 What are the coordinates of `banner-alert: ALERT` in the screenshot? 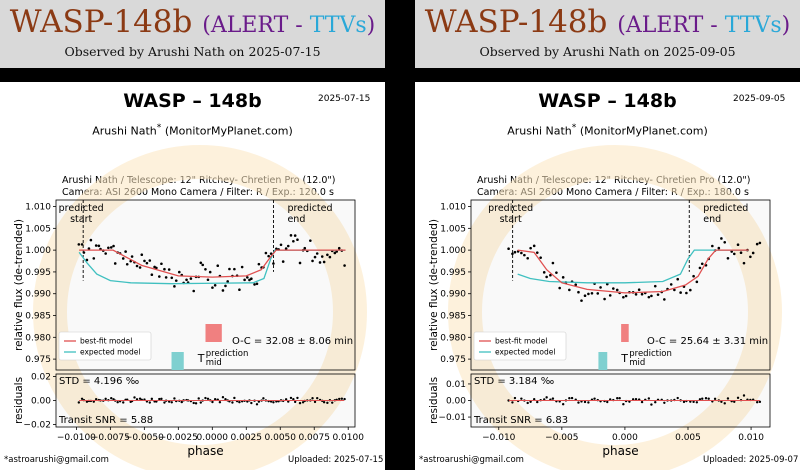 It's located at (664, 25).